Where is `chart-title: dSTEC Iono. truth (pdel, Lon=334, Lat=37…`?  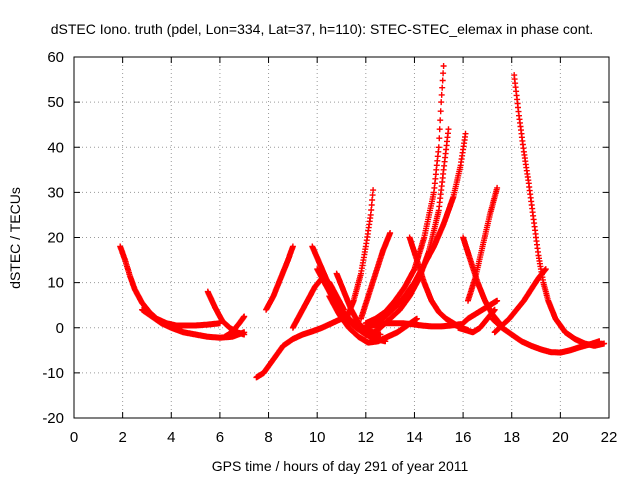
chart-title: dSTEC Iono. truth (pdel, Lon=334, Lat=37… is located at coordinates (322, 29).